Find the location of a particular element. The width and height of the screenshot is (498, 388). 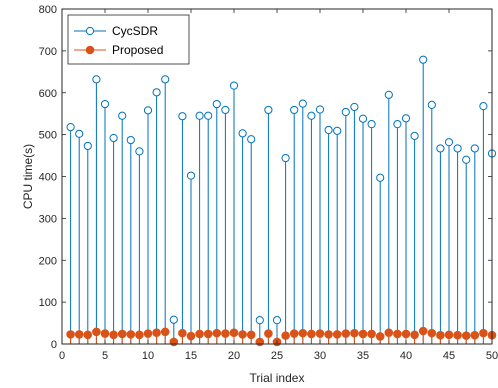

y-axis-label: CPU time(s) is located at coordinates (28, 176).